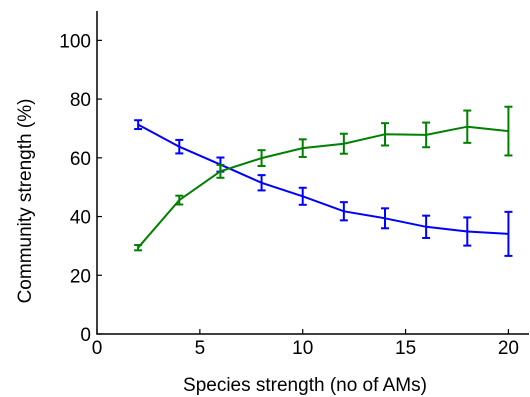  Describe the element at coordinates (25, 201) in the screenshot. I see `y-axis-label: Community strength (%)` at that location.